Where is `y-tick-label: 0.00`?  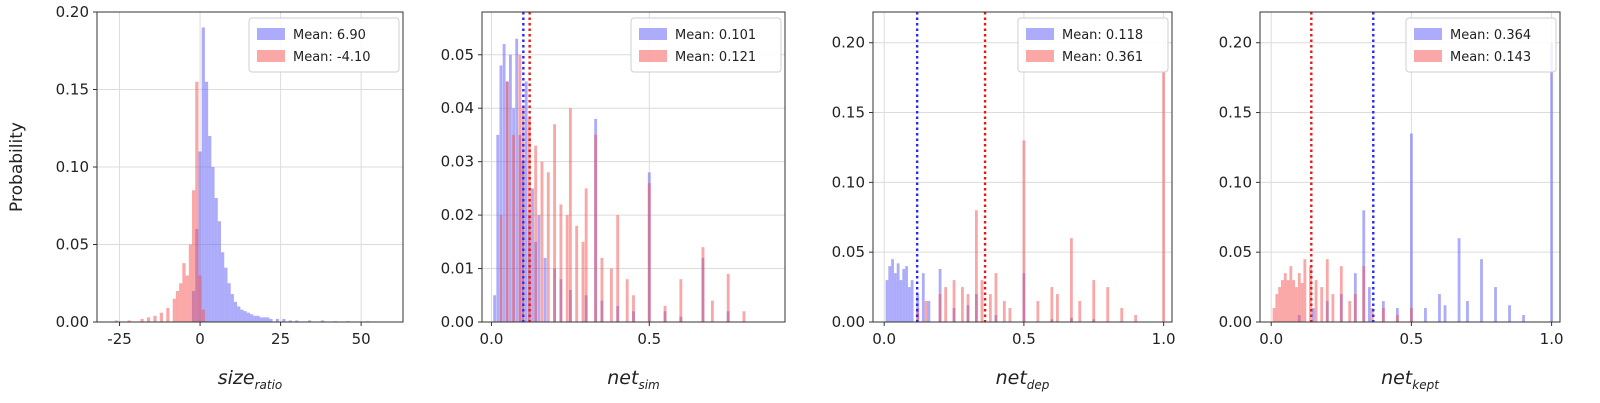
y-tick-label: 0.00 is located at coordinates (1235, 322).